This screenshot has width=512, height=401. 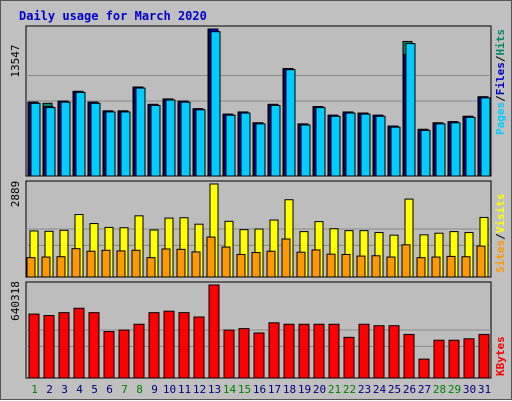 I want to click on day-label-14: 14, so click(x=230, y=389).